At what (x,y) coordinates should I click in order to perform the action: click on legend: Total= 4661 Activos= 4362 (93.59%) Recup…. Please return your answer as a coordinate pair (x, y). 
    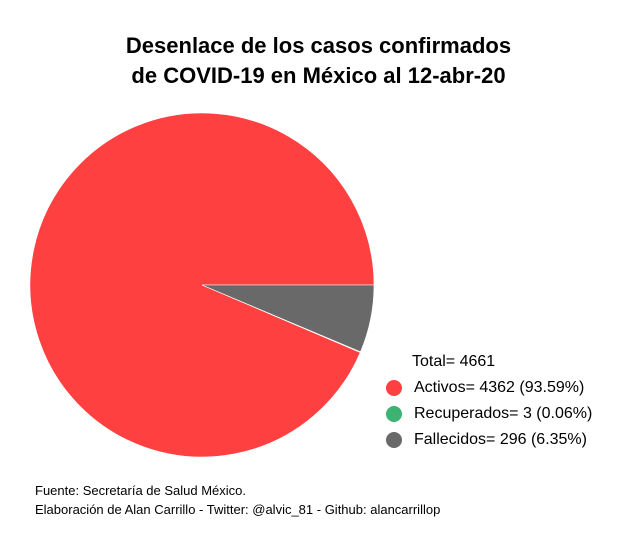
    Looking at the image, I should click on (488, 401).